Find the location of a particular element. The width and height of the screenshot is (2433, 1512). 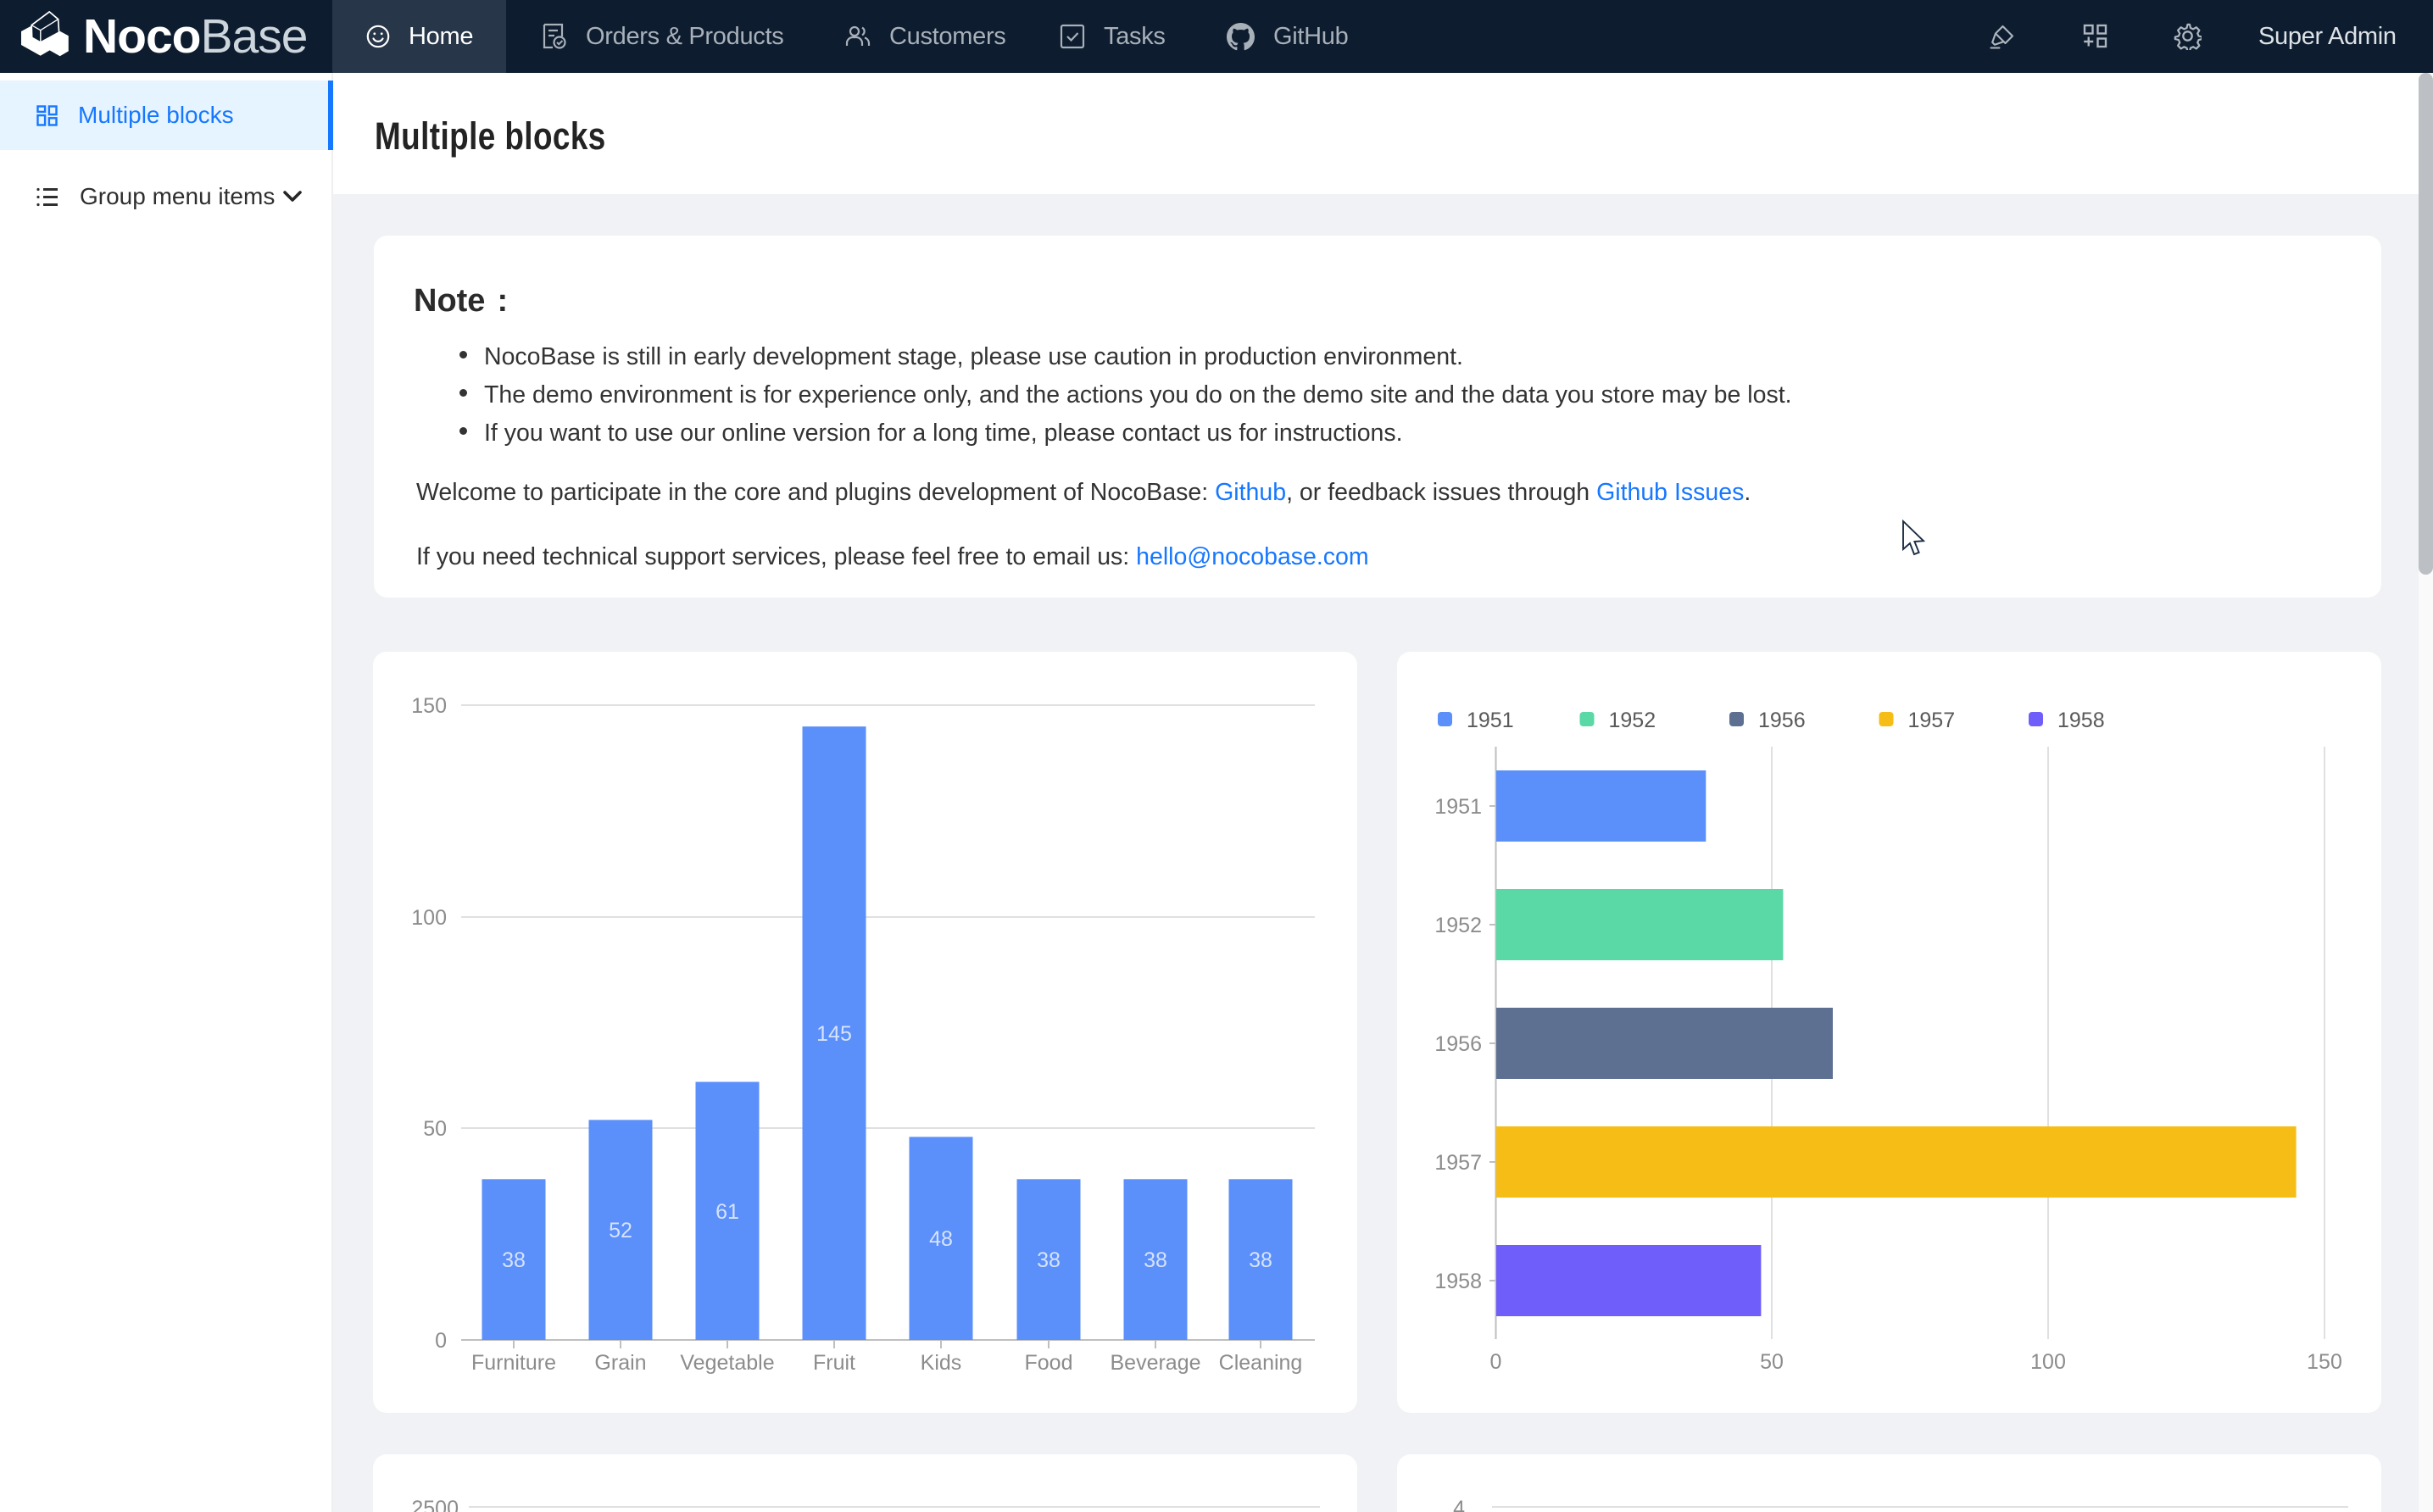

svg-text: Furniture is located at coordinates (513, 1363).